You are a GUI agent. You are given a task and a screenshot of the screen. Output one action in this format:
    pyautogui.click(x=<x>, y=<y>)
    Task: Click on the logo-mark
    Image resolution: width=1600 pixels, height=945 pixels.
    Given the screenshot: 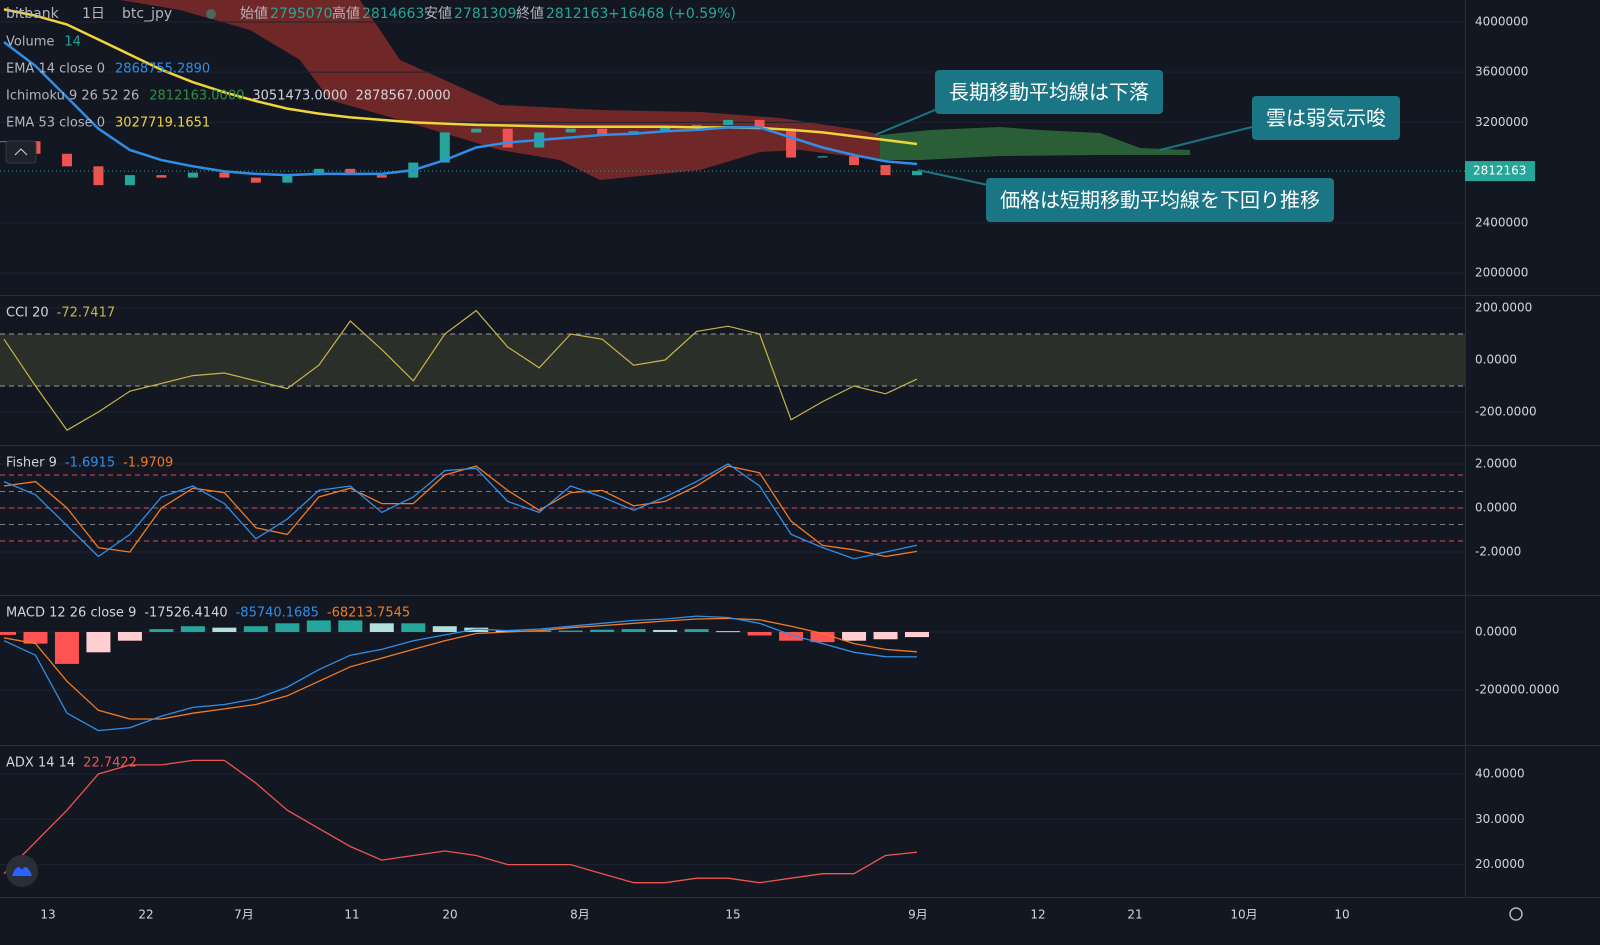 What is the action you would take?
    pyautogui.click(x=22, y=871)
    